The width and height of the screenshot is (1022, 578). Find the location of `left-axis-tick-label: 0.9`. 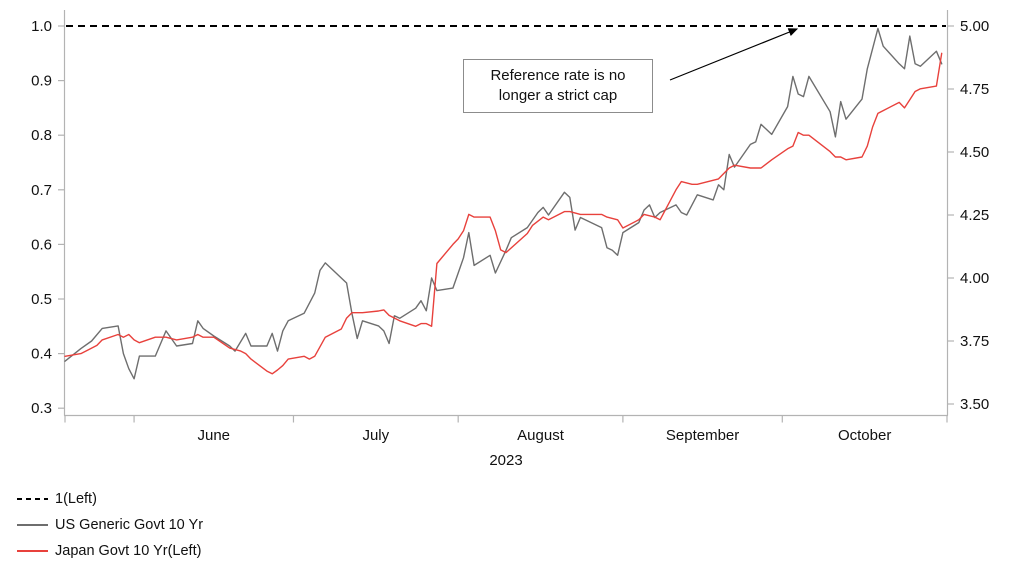

left-axis-tick-label: 0.9 is located at coordinates (41, 81).